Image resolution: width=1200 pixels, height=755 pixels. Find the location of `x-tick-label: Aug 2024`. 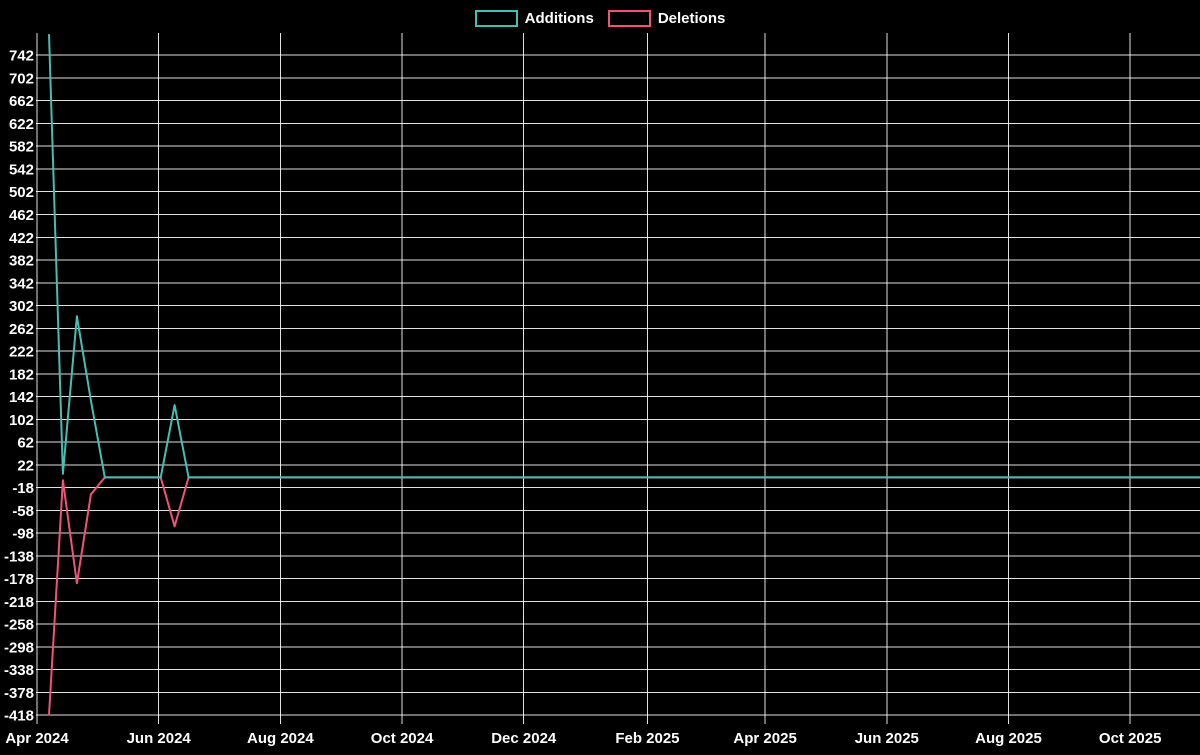

x-tick-label: Aug 2024 is located at coordinates (280, 738).